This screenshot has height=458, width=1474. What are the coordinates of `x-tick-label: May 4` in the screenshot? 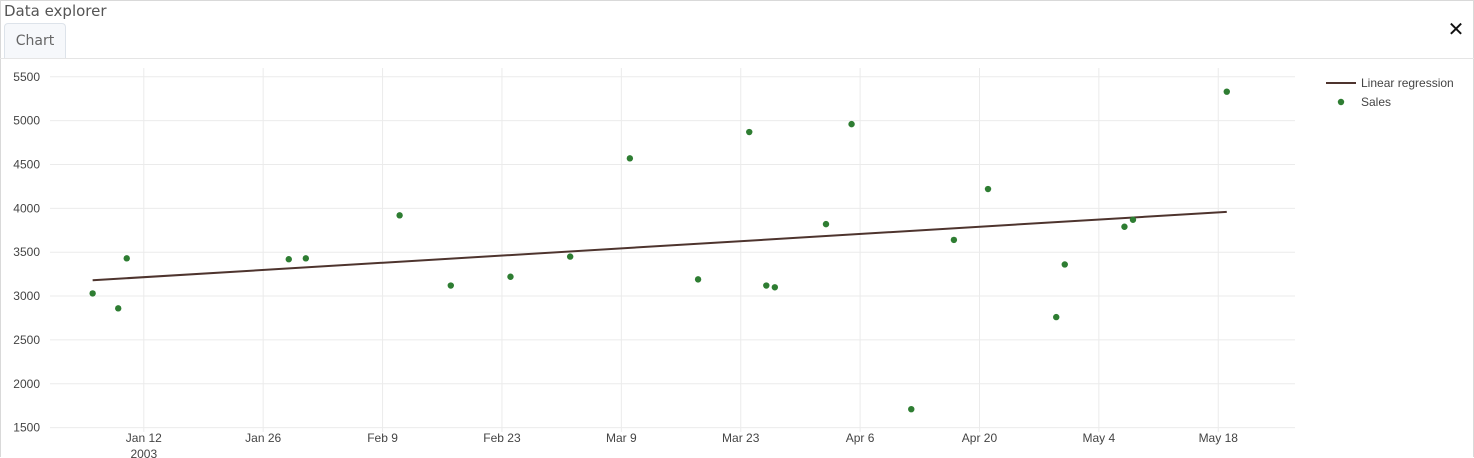 It's located at (1099, 438).